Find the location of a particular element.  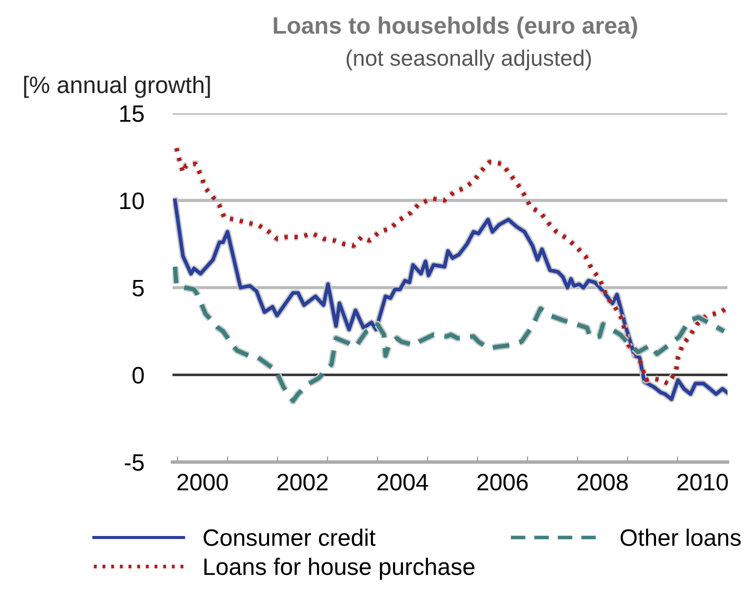

y-tick-label: 0 is located at coordinates (138, 375).